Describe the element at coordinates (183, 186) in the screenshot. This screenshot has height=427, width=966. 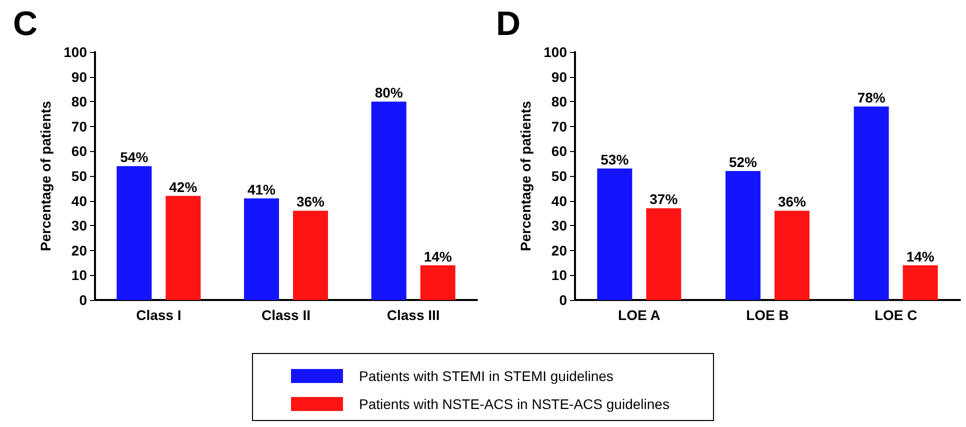
I see `data-label: 42%` at that location.